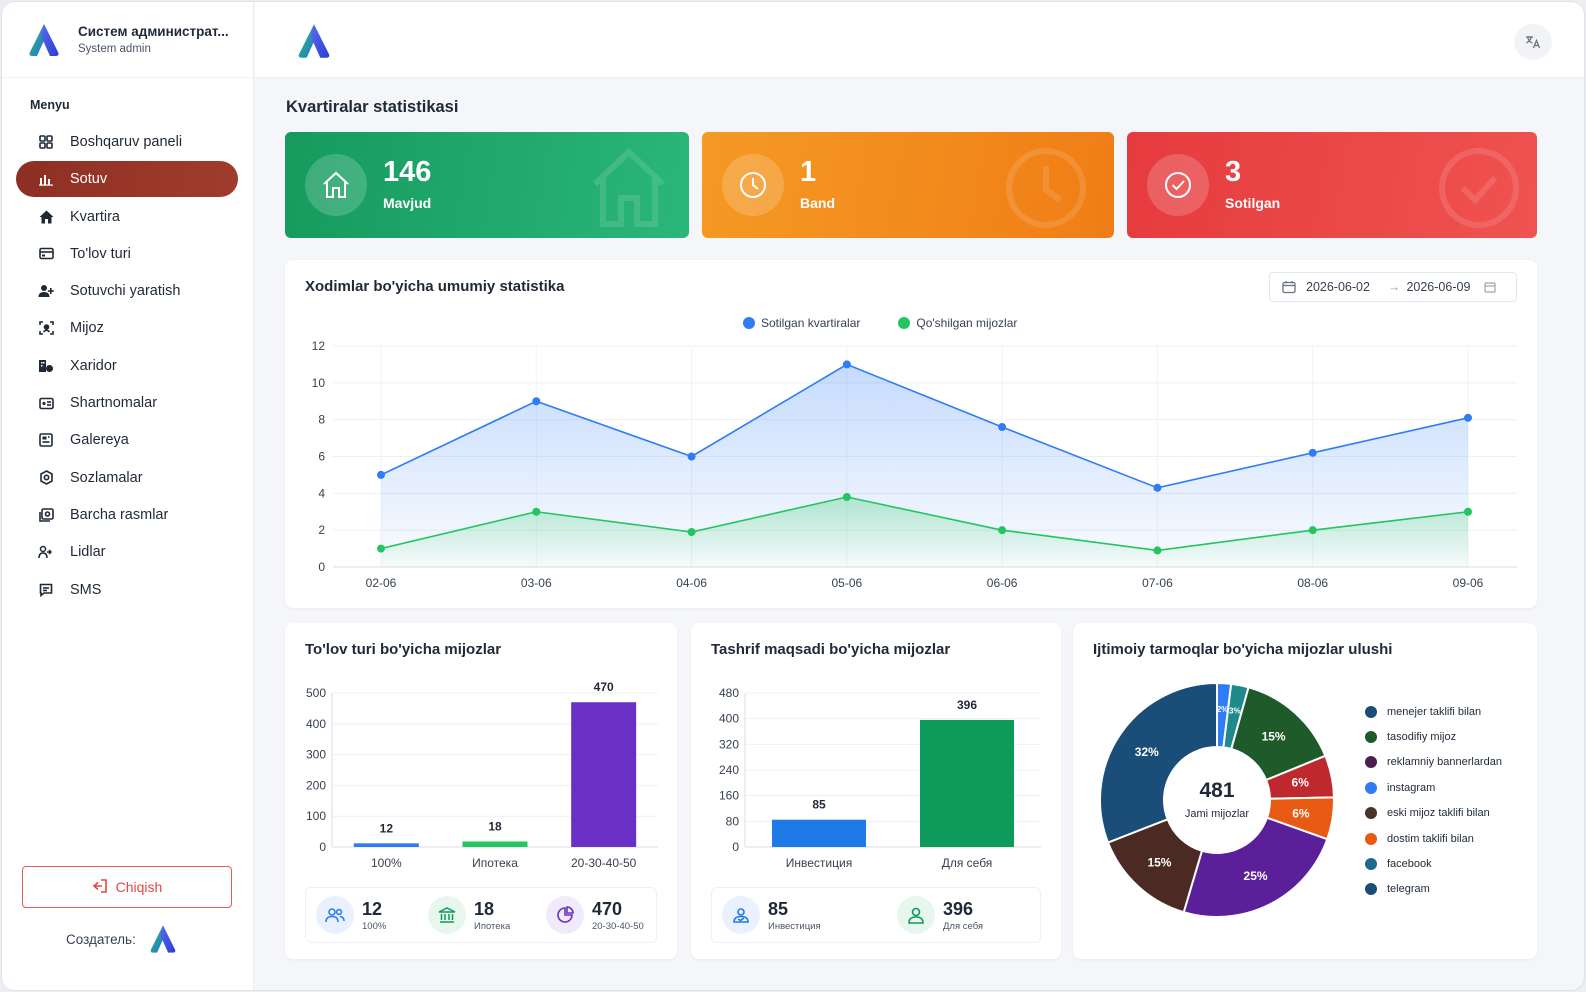  Describe the element at coordinates (495, 844) in the screenshot. I see `bar` at that location.